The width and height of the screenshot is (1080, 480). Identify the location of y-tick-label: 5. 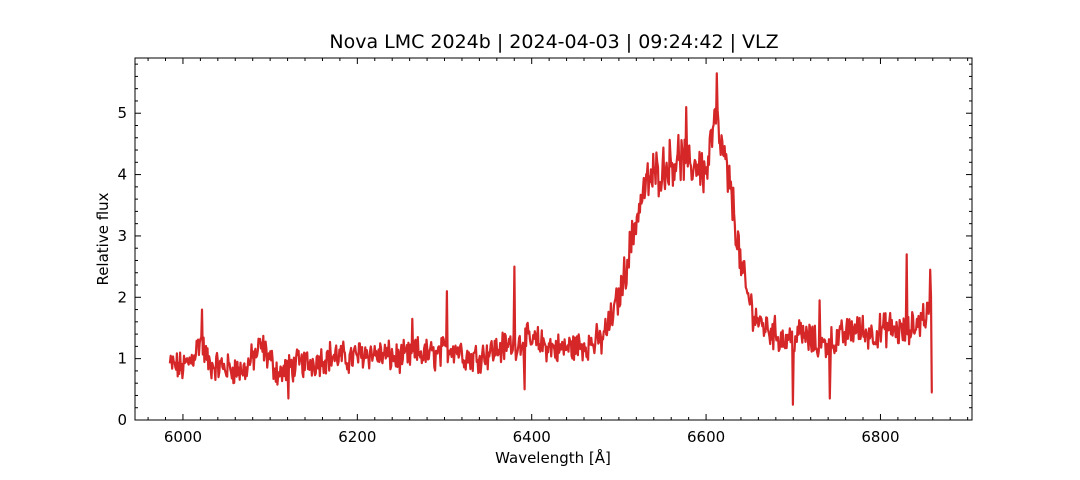
(122, 113).